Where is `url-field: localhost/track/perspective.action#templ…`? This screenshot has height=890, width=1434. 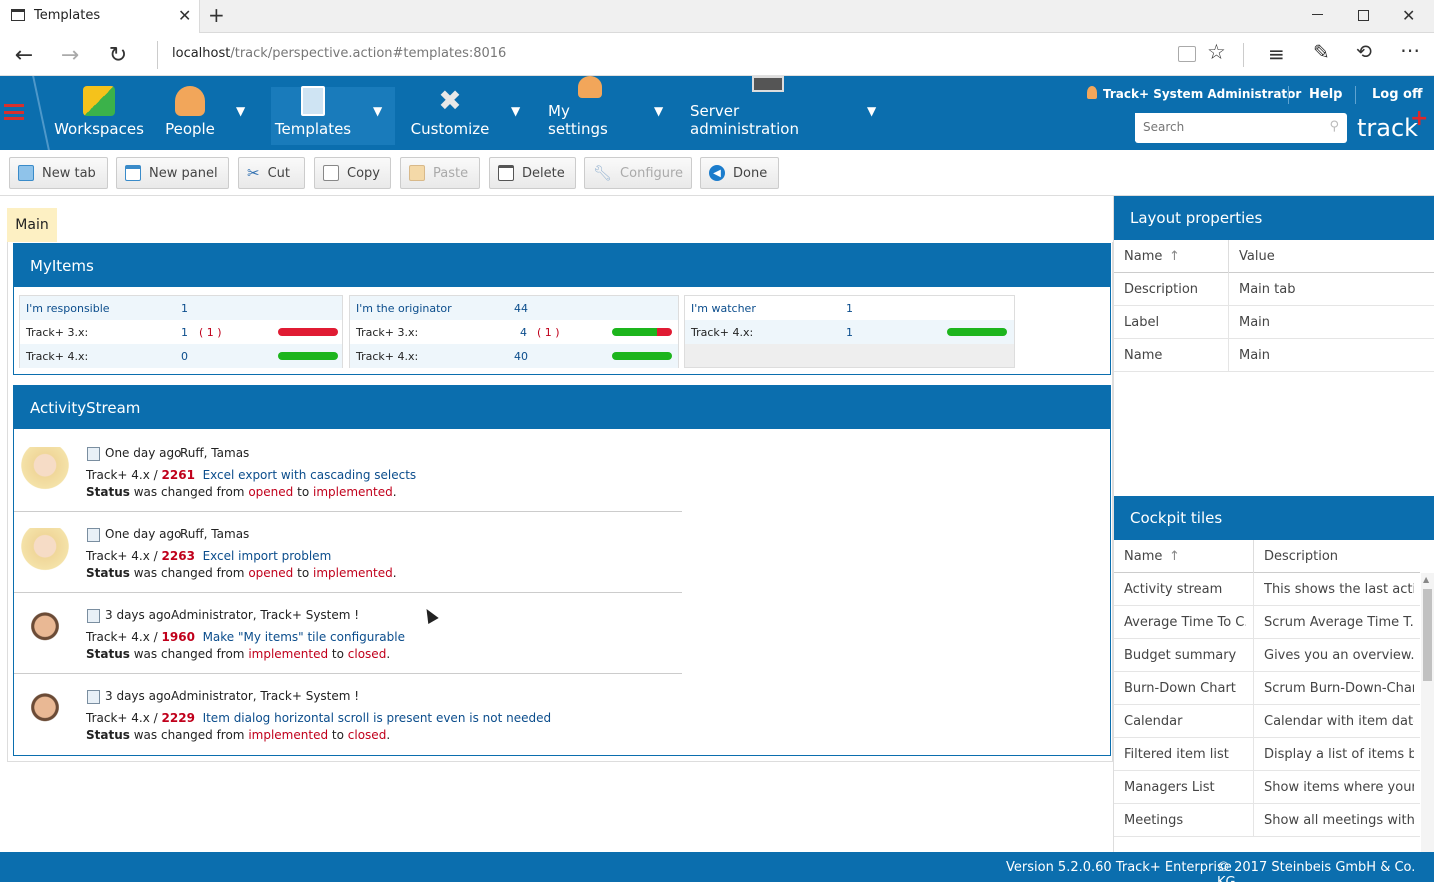
url-field: localhost/track/perspective.action#templ… is located at coordinates (647, 55).